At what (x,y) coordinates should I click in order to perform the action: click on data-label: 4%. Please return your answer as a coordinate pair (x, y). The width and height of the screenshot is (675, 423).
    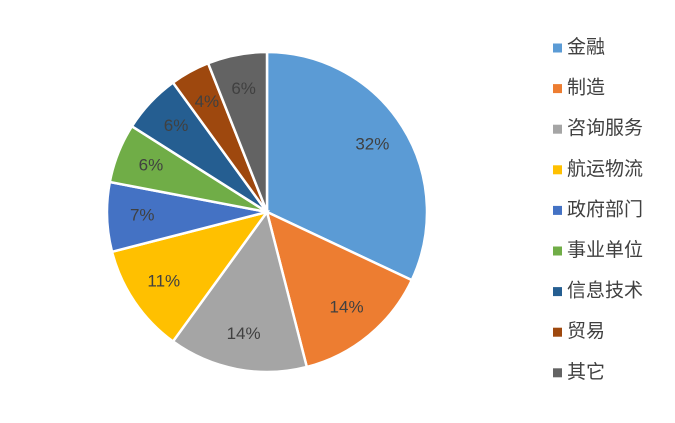
    Looking at the image, I should click on (207, 101).